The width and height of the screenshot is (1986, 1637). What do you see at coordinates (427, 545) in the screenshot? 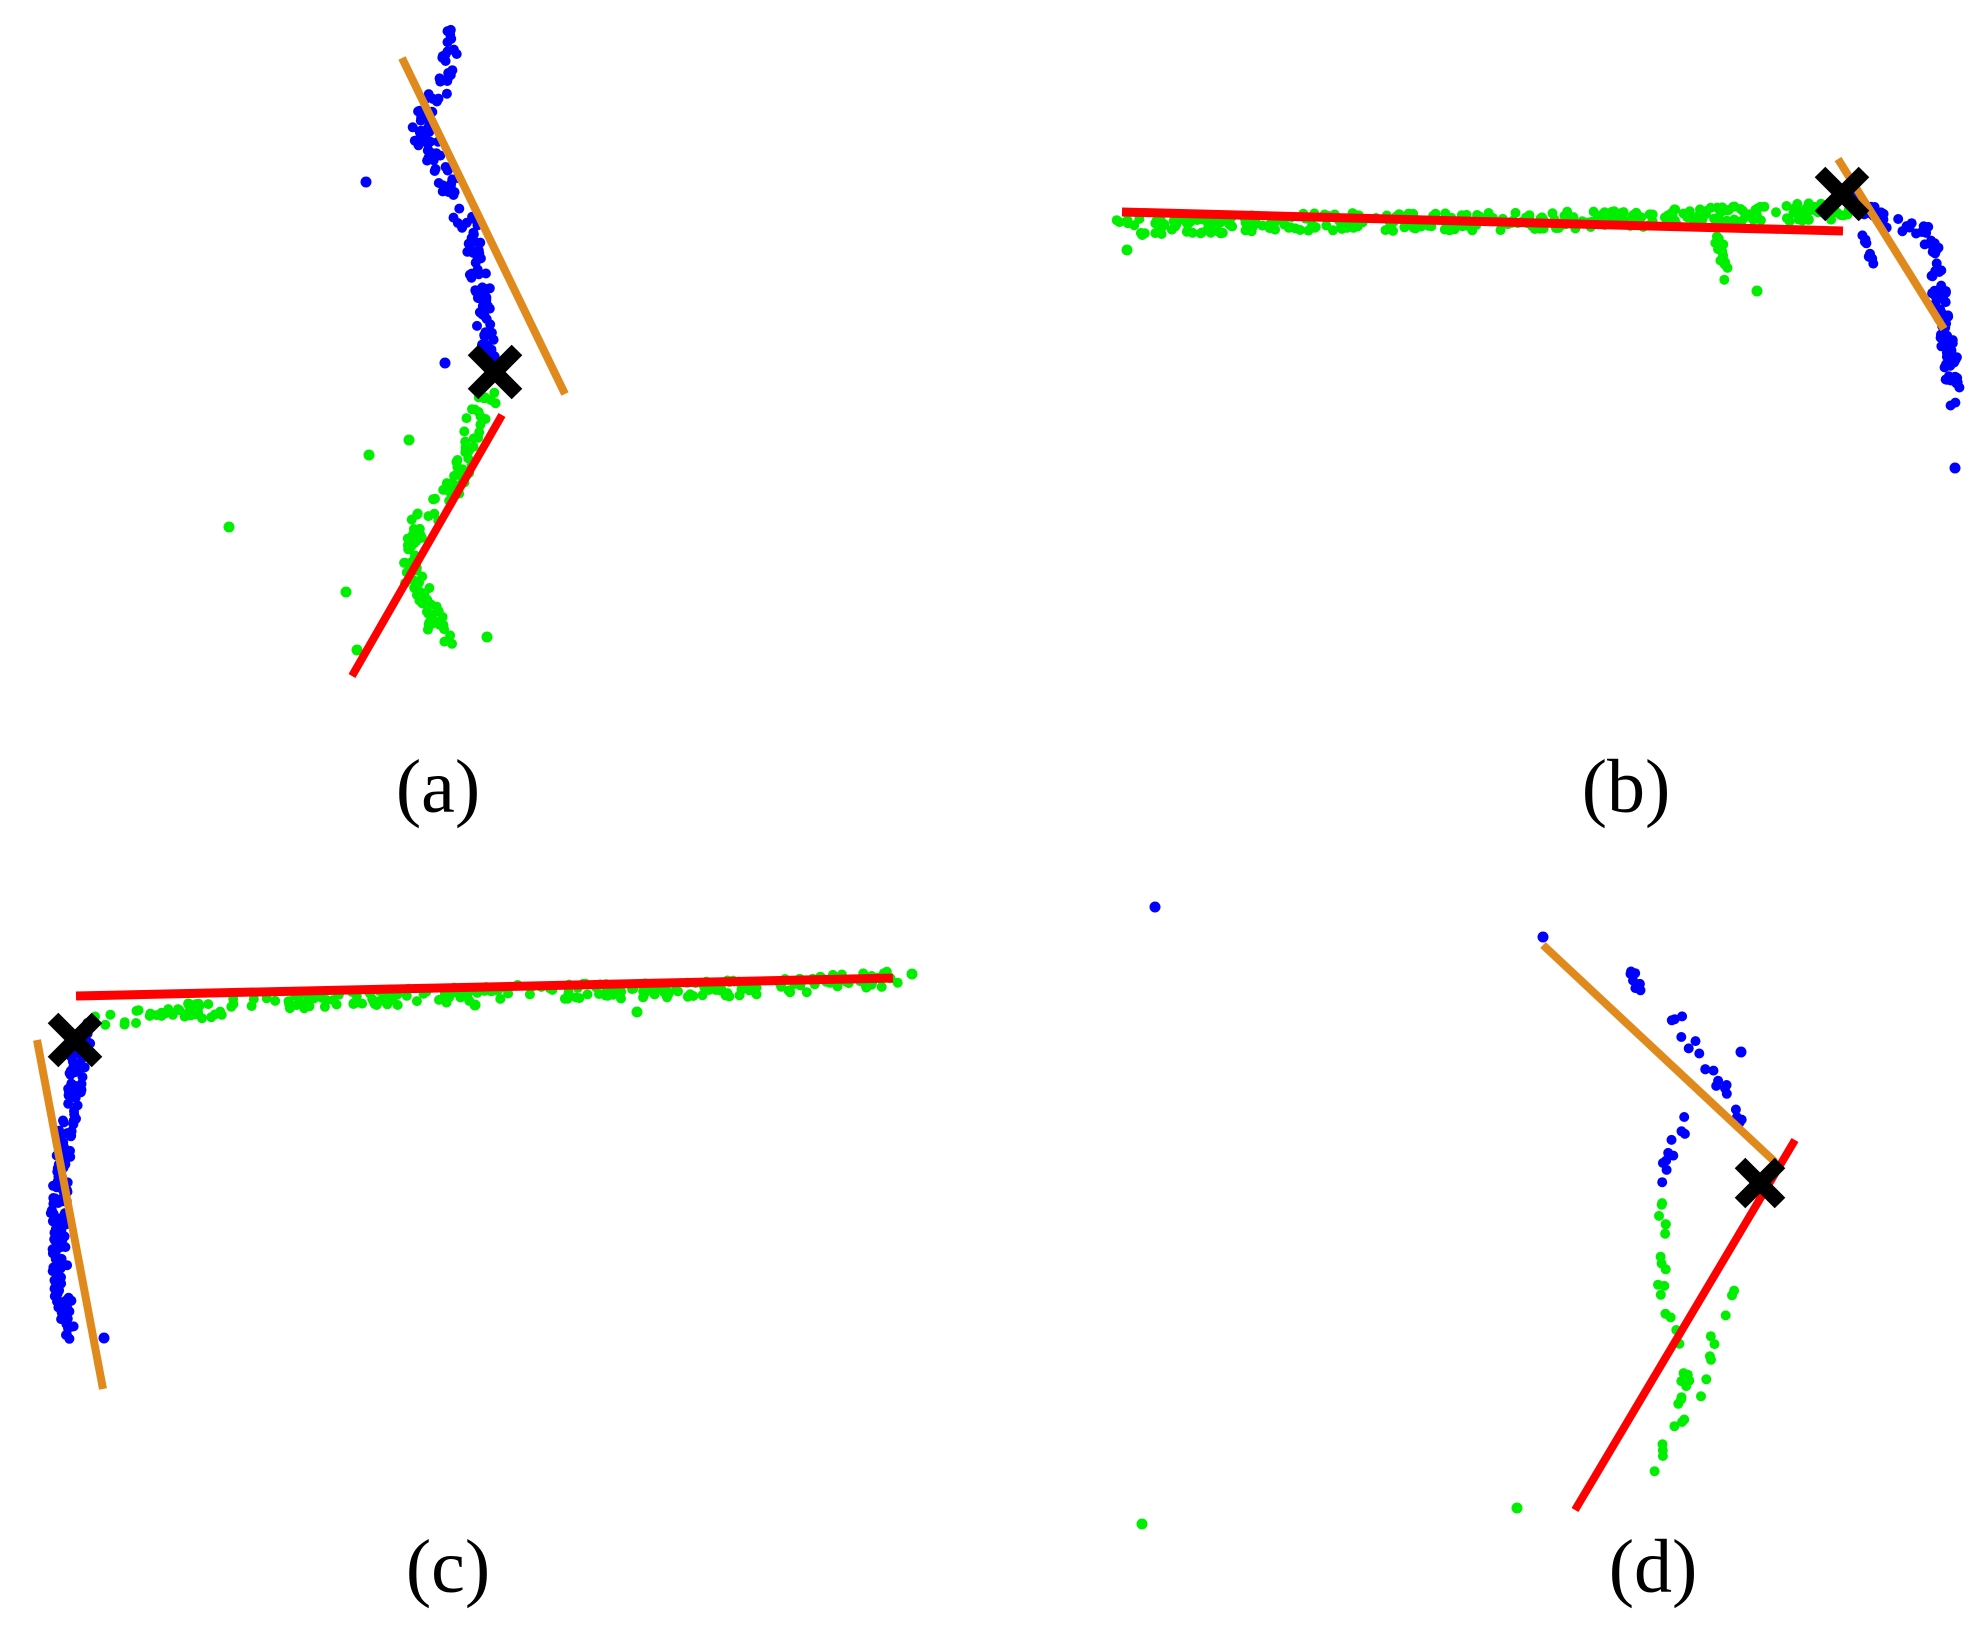
I see `panel-a-red-line` at bounding box center [427, 545].